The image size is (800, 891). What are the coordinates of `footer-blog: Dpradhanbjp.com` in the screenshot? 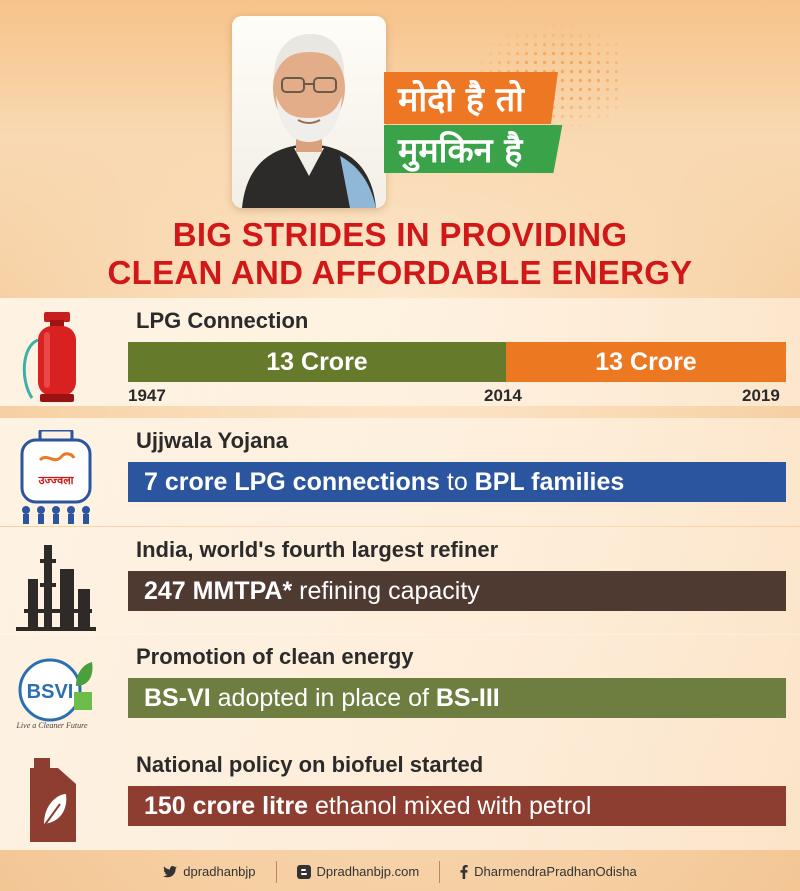 It's located at (358, 871).